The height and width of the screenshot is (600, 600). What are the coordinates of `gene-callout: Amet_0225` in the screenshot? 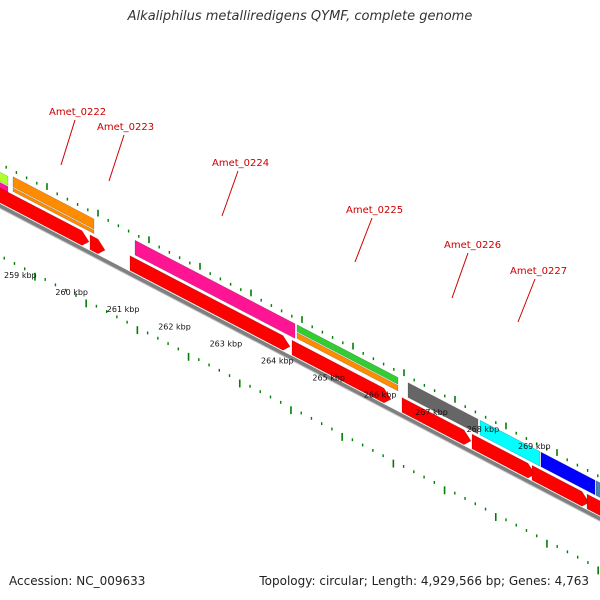 It's located at (374, 234).